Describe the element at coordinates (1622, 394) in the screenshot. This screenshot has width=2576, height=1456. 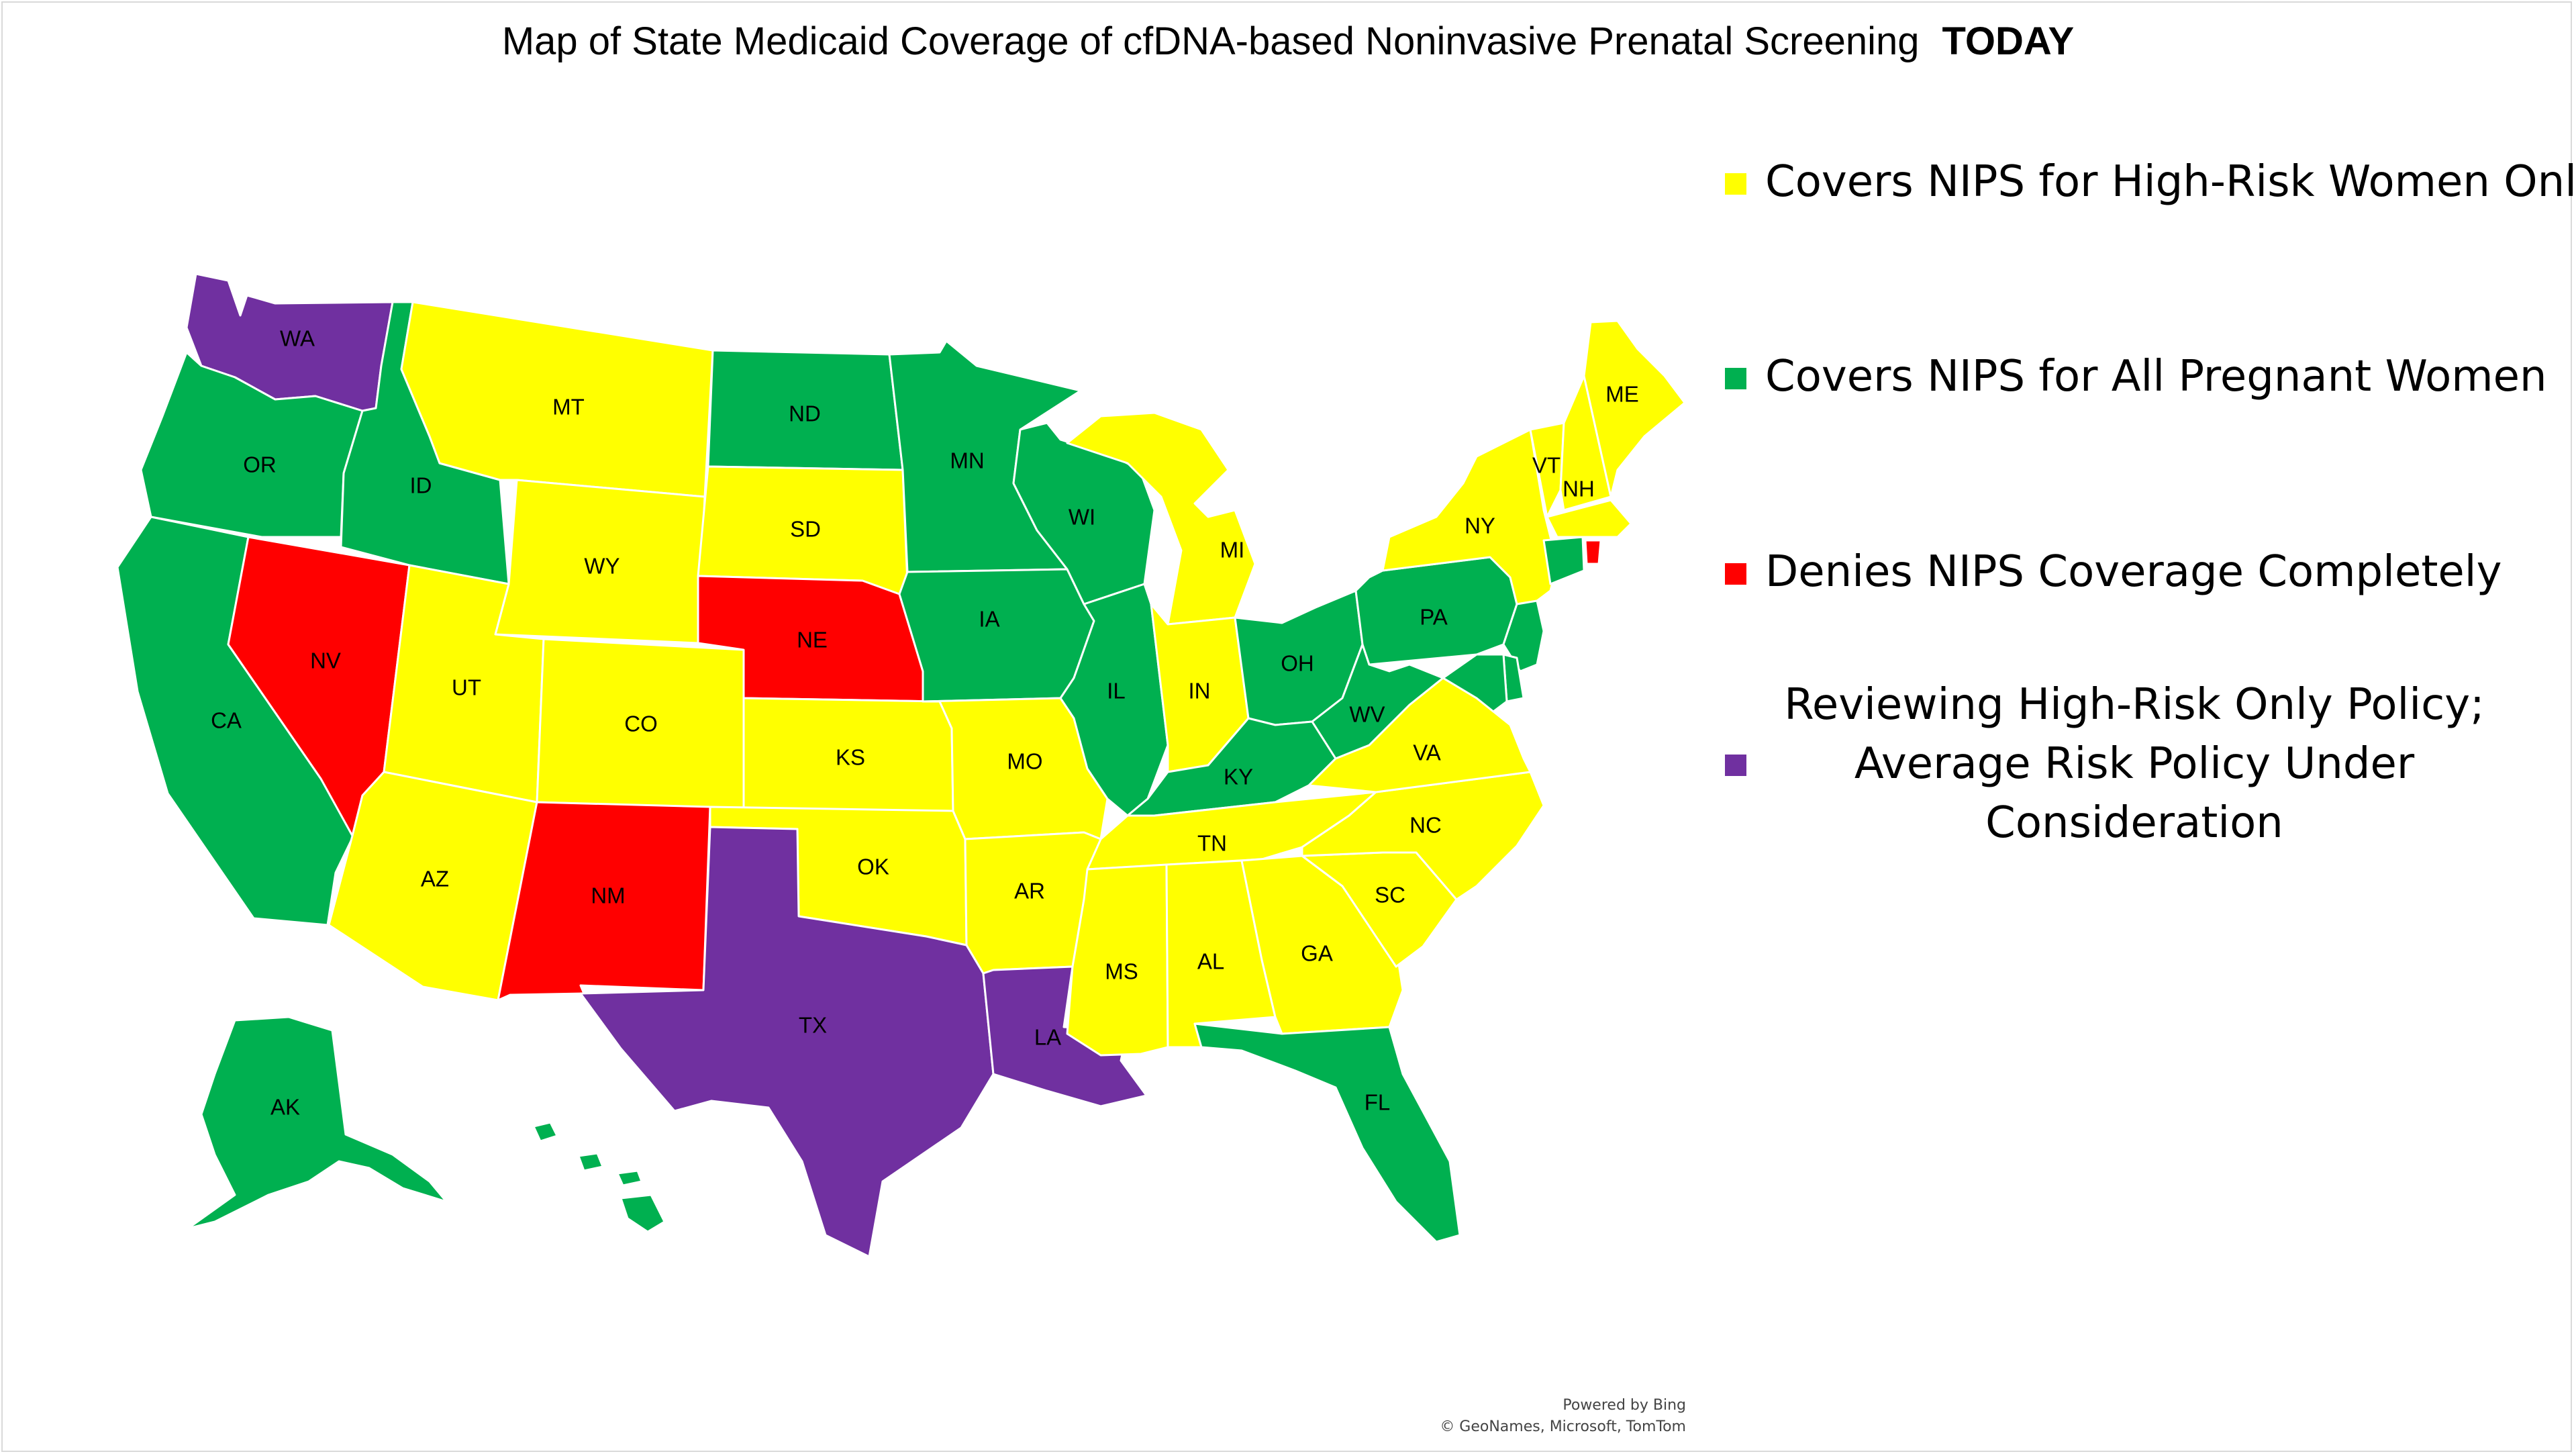
I see `state-label-me: ME` at that location.